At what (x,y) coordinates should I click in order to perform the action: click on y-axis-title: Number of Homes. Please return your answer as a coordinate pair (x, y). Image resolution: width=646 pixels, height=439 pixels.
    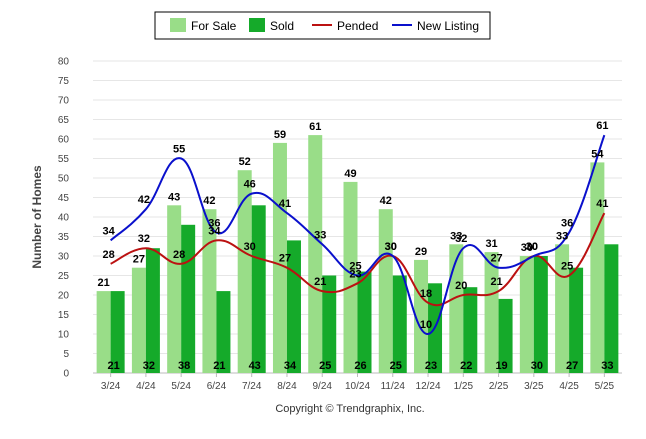
    Looking at the image, I should click on (37, 217).